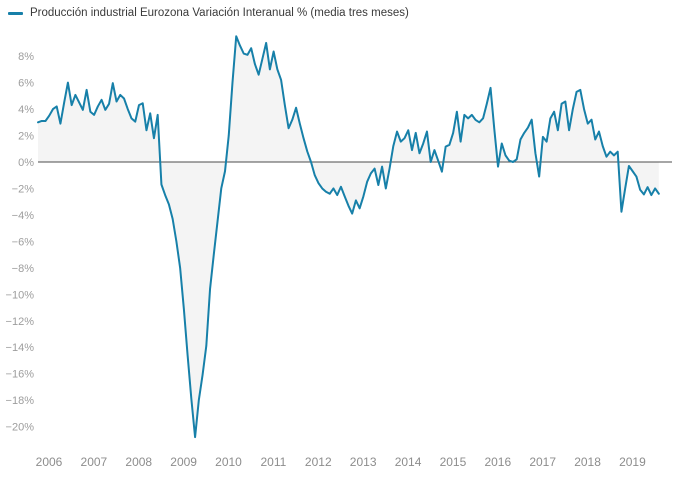  Describe the element at coordinates (26, 57) in the screenshot. I see `y-axis-tick-label: 8%` at that location.